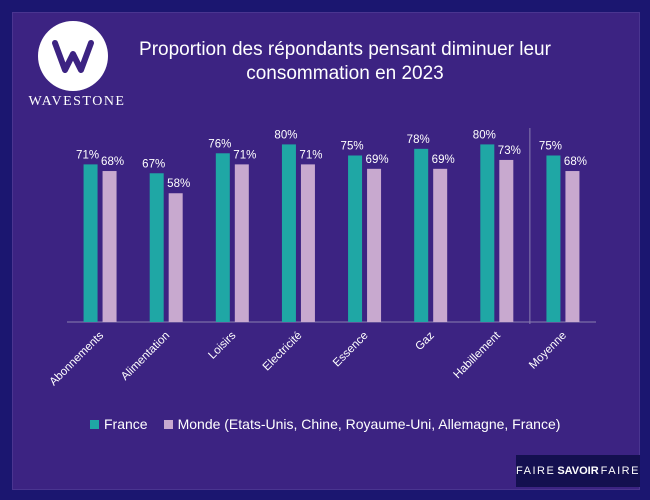 The width and height of the screenshot is (650, 500). I want to click on data-label-monde-1: 58%, so click(178, 184).